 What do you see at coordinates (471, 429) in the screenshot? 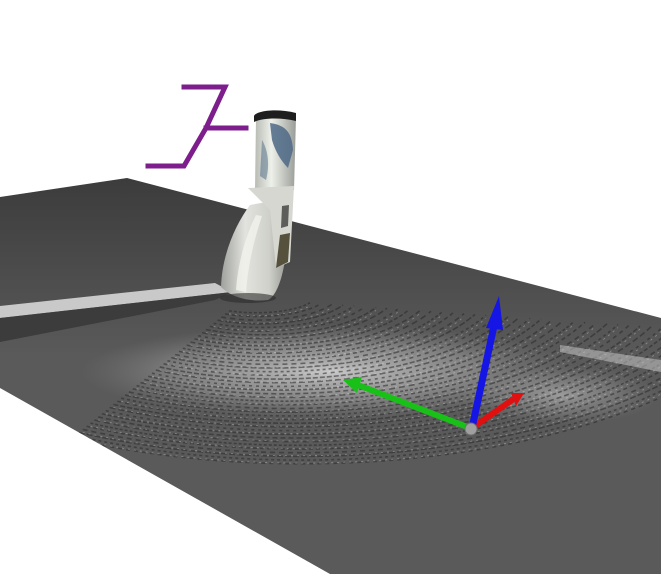
I see `axes-origin` at bounding box center [471, 429].